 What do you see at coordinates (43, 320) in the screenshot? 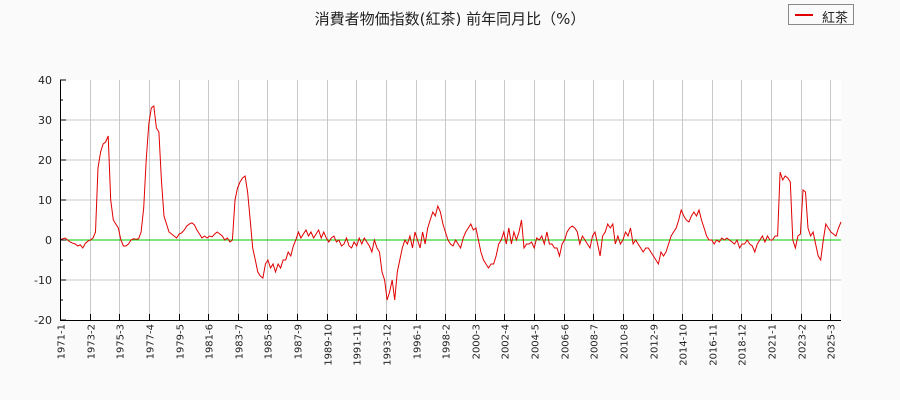
I see `y-tick-label: -20` at bounding box center [43, 320].